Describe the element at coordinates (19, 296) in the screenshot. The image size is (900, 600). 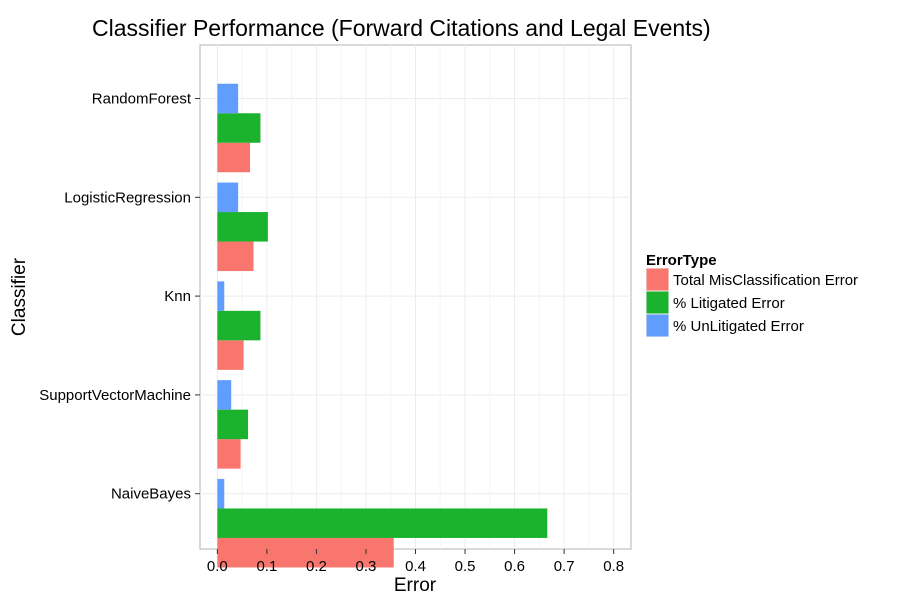
I see `y-axis-title: Classifier` at that location.